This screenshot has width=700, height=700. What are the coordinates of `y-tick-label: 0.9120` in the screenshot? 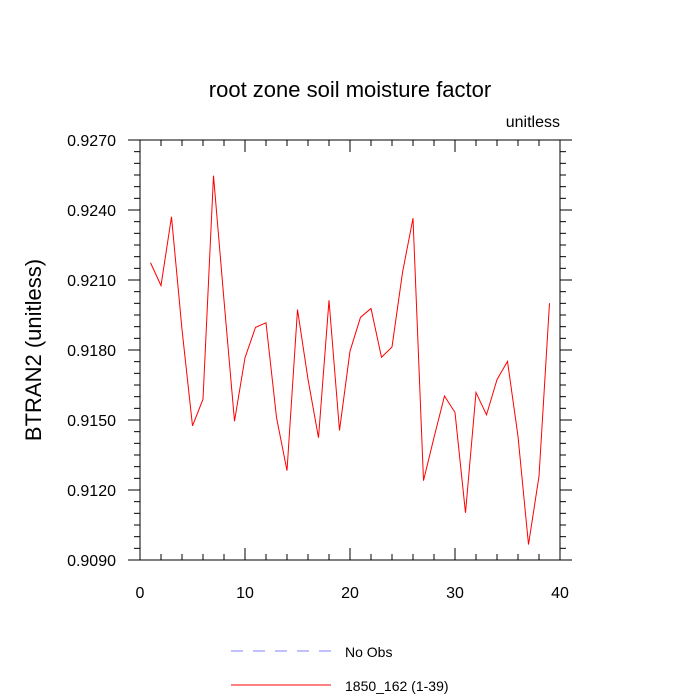 It's located at (91, 491).